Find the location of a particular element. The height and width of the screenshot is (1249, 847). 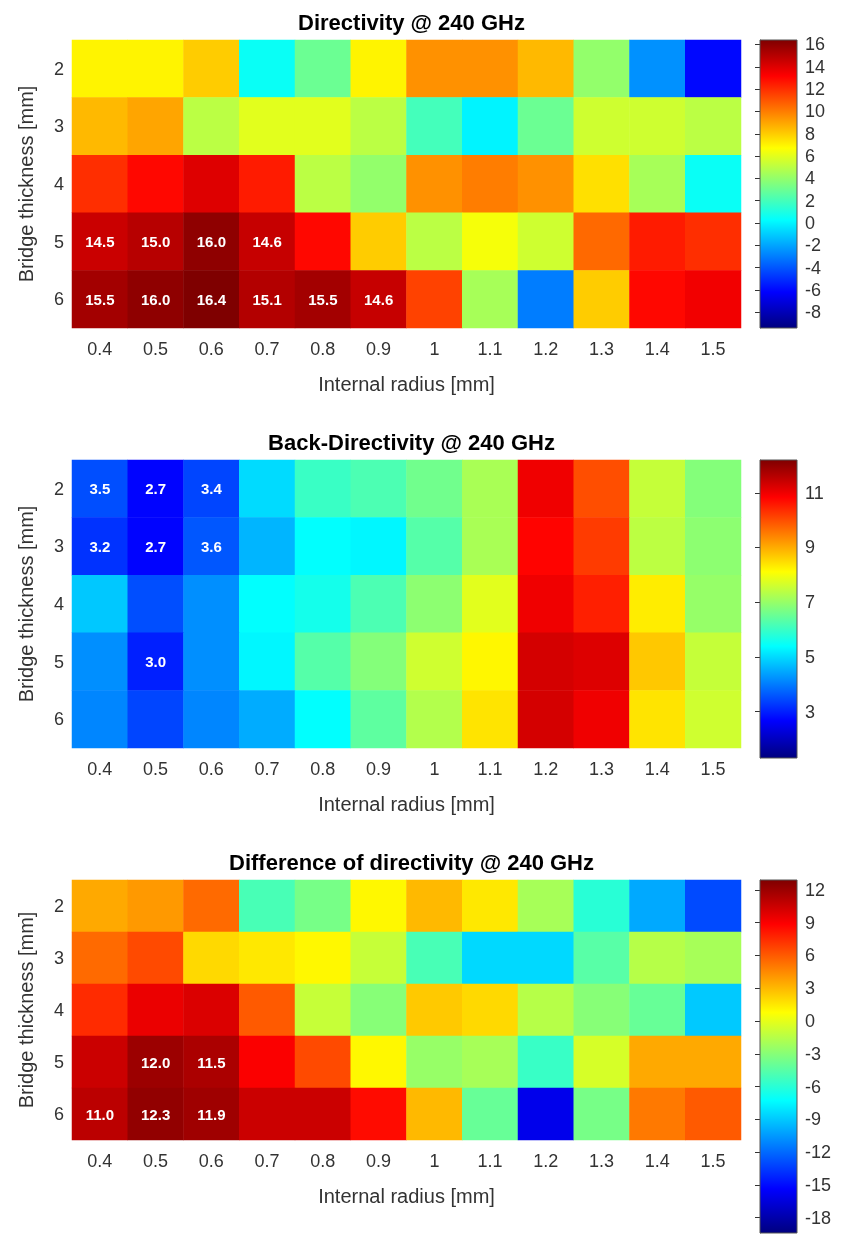

data-label: 14.5 is located at coordinates (100, 242).